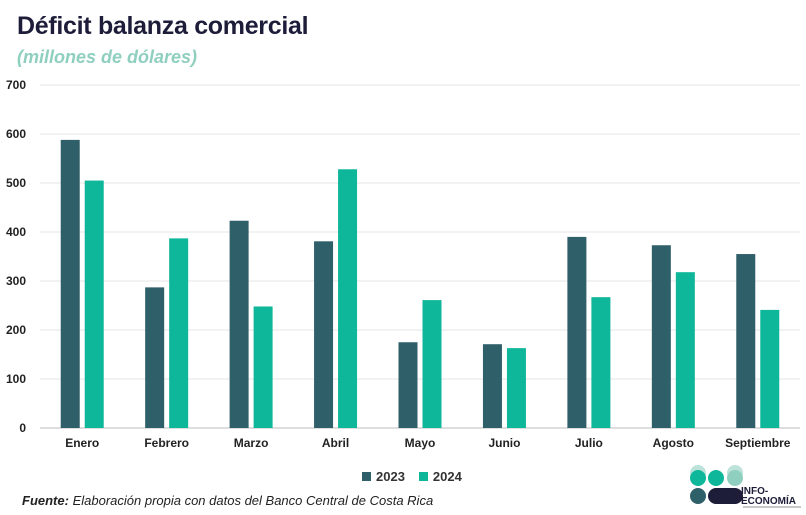  What do you see at coordinates (82, 443) in the screenshot?
I see `x-tick-label-enero: Enero` at bounding box center [82, 443].